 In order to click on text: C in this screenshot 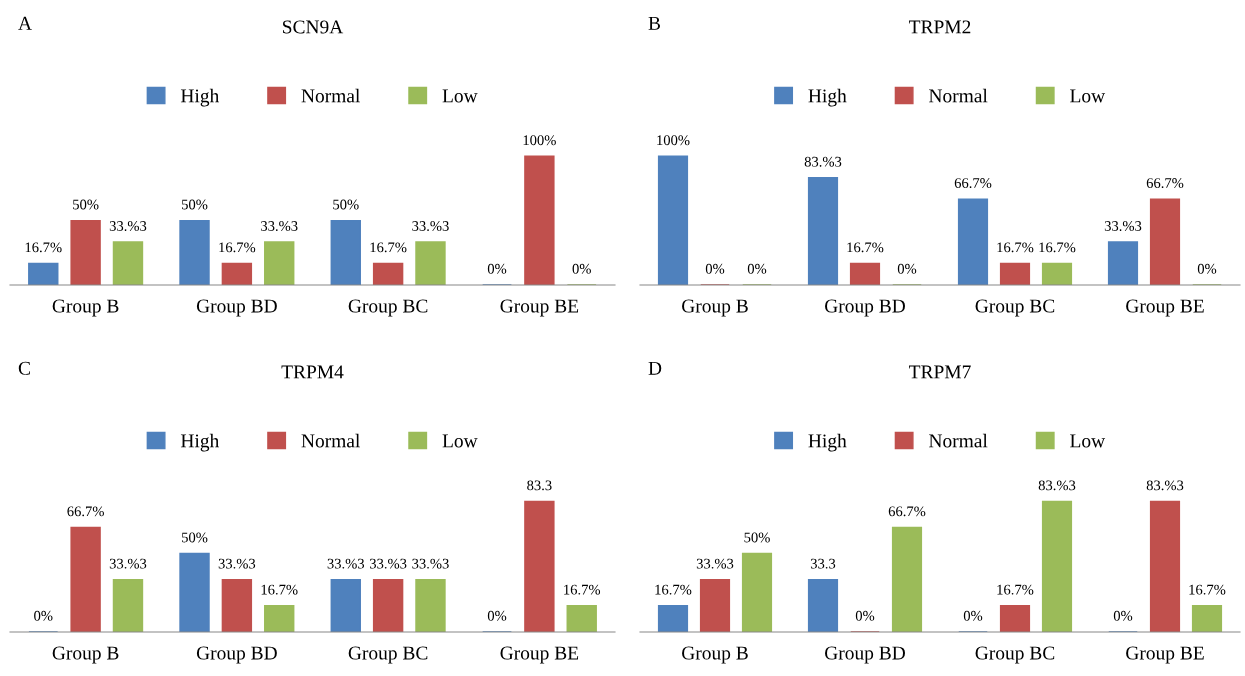, I will do `click(24, 368)`.